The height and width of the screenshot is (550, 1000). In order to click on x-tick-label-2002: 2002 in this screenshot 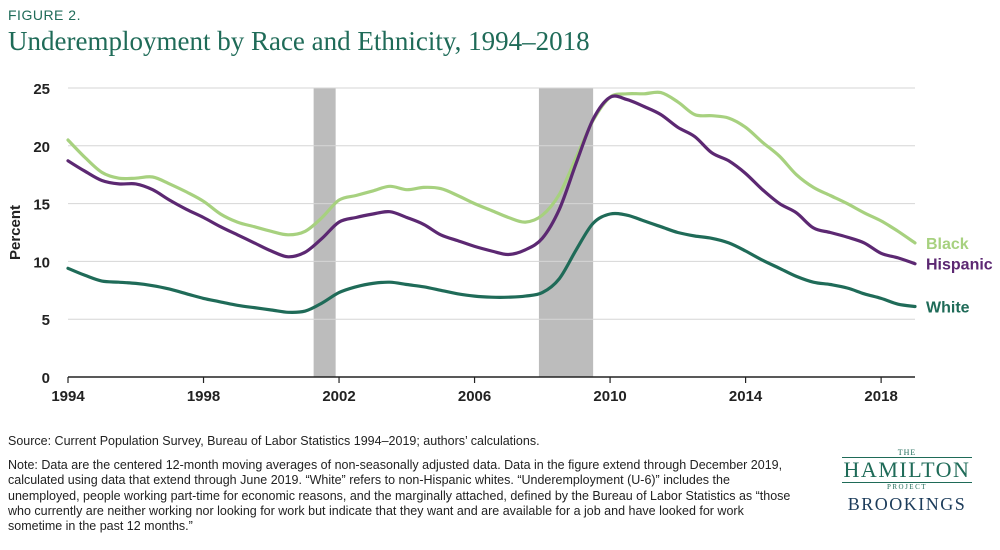, I will do `click(338, 396)`.